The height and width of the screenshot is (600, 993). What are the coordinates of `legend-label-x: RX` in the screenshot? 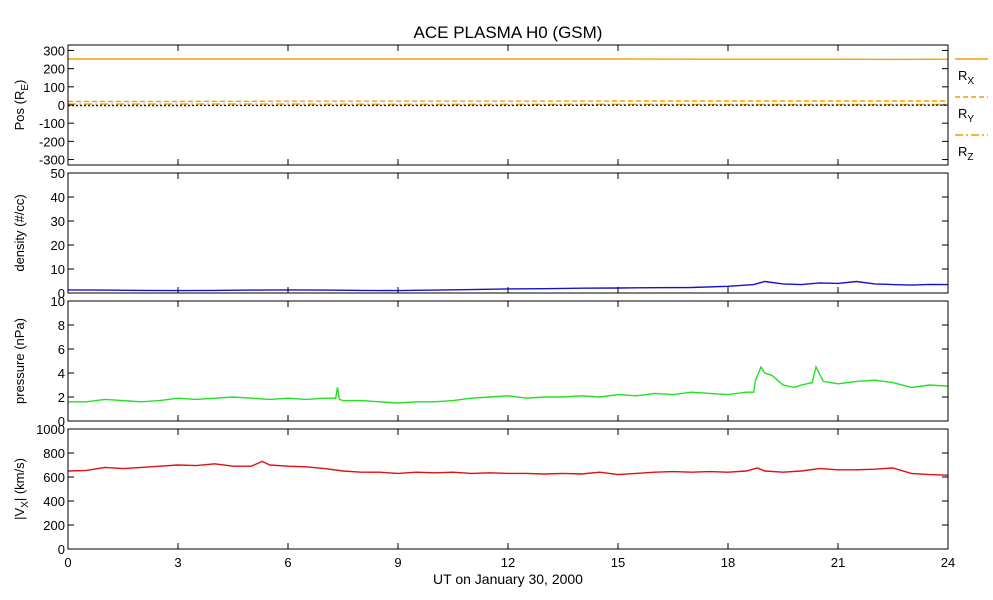 It's located at (966, 77).